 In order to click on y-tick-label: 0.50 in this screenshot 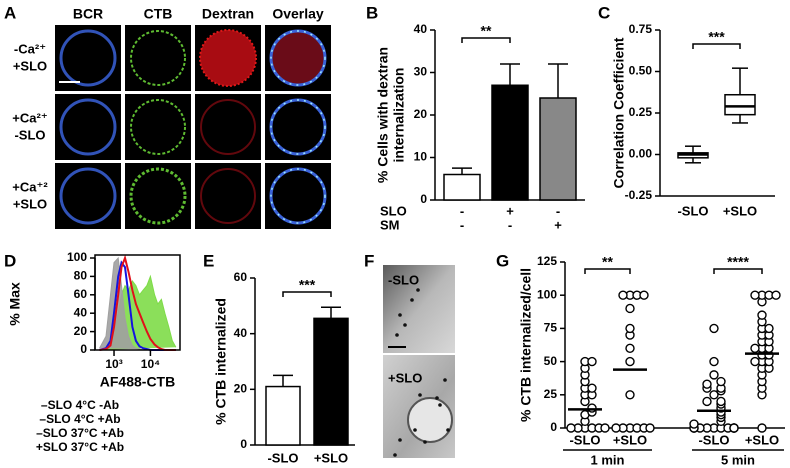, I will do `click(641, 71)`.